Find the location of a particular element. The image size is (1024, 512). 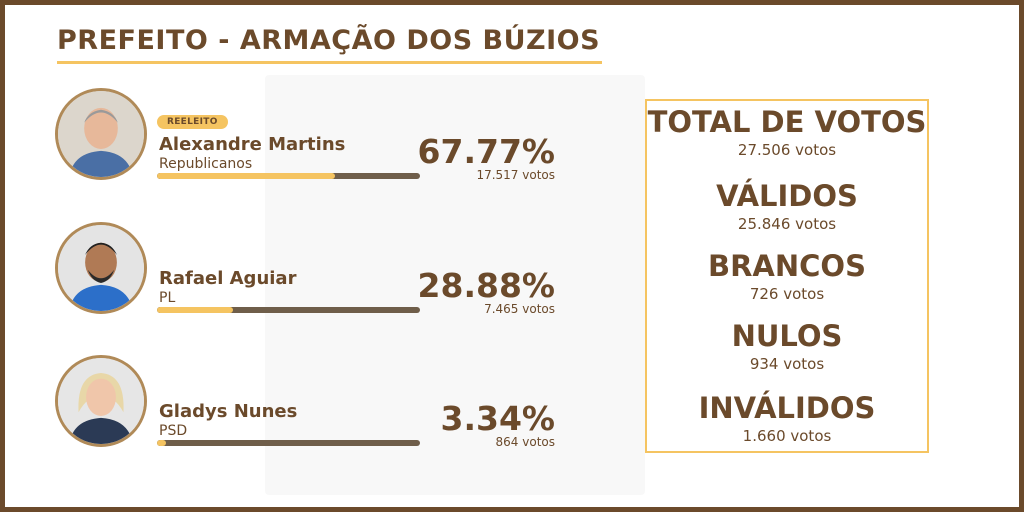

candidate-party: PSD is located at coordinates (173, 431).